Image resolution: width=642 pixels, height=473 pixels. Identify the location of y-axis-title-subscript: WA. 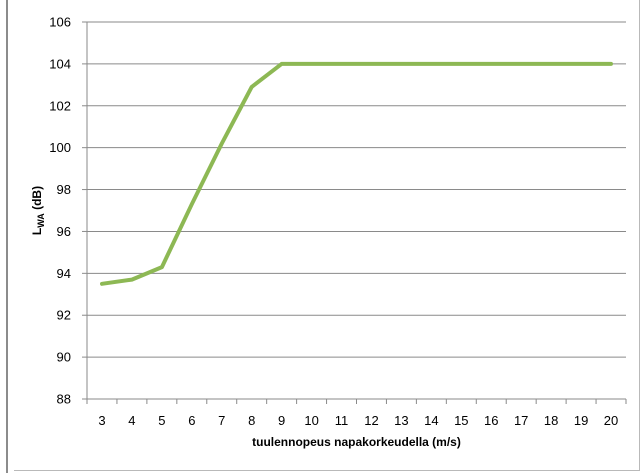
(41, 220).